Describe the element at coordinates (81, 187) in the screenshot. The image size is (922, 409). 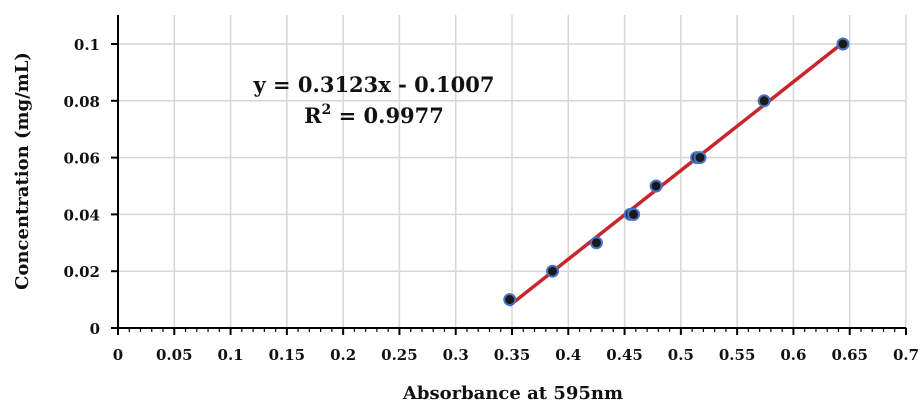
I see `y-tick-labels: 0 0.02 0.04 0.06 0.08 0.1` at that location.